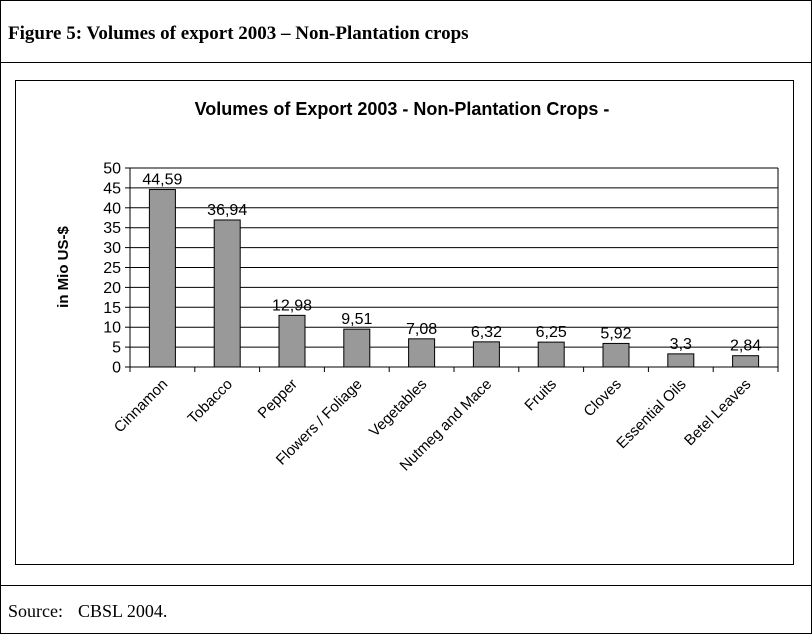 This screenshot has height=634, width=812. What do you see at coordinates (227, 210) in the screenshot?
I see `value-label: 36,94` at bounding box center [227, 210].